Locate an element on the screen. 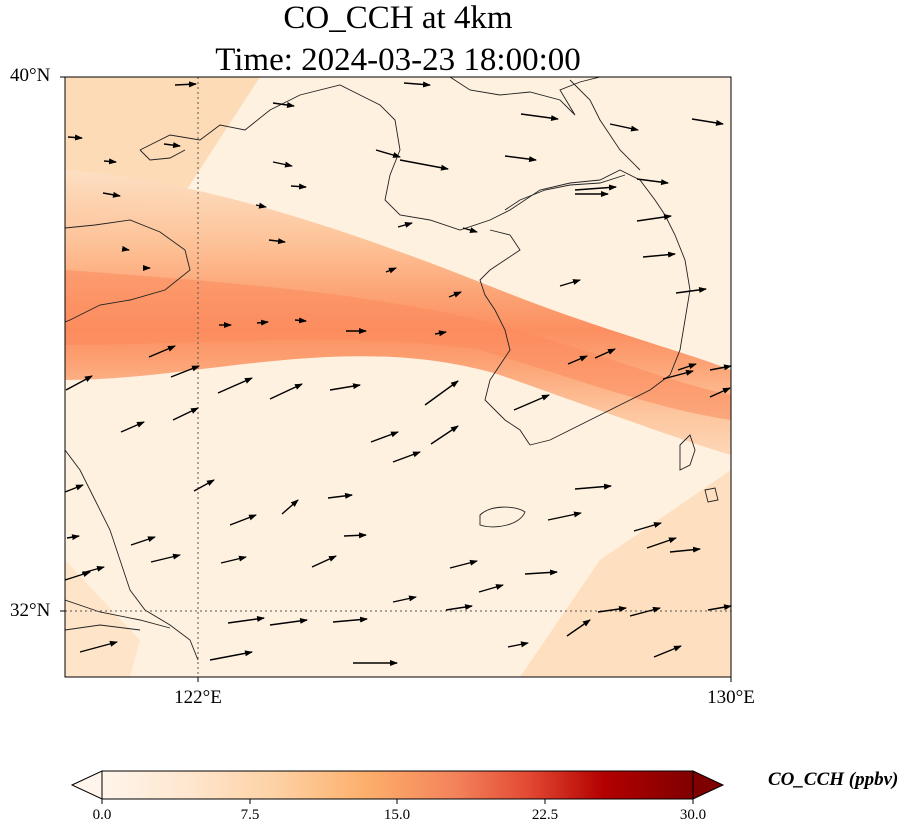  colorbar-tick-2: 15.0 is located at coordinates (397, 815).